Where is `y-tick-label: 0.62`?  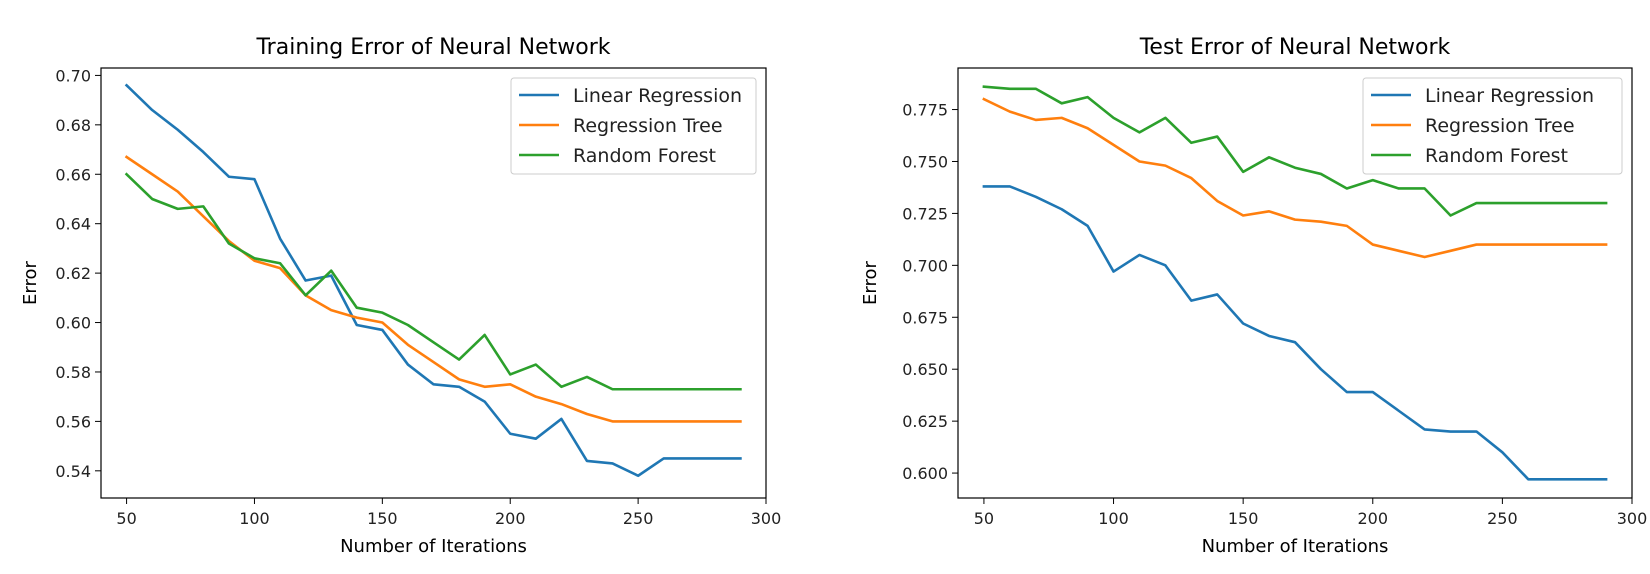
y-tick-label: 0.62 is located at coordinates (73, 273).